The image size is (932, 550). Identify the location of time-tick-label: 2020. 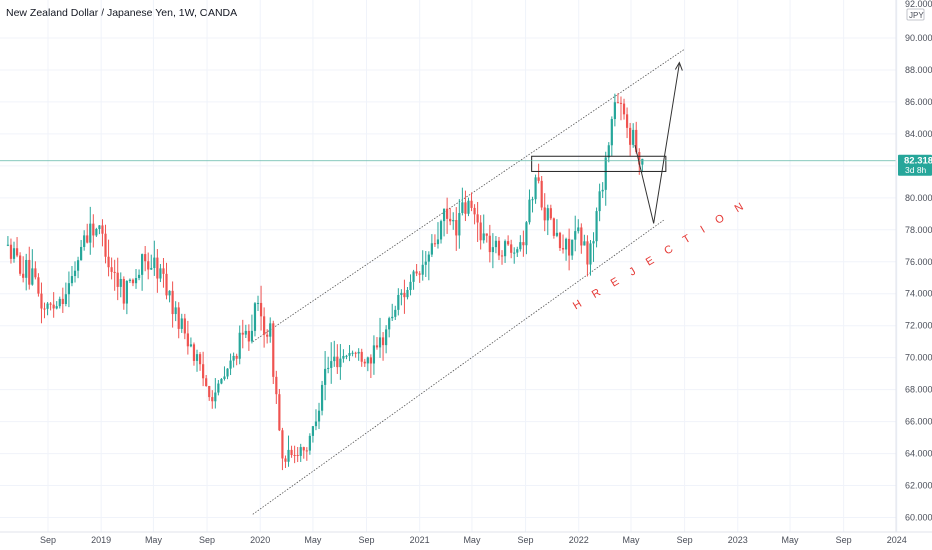
(260, 540).